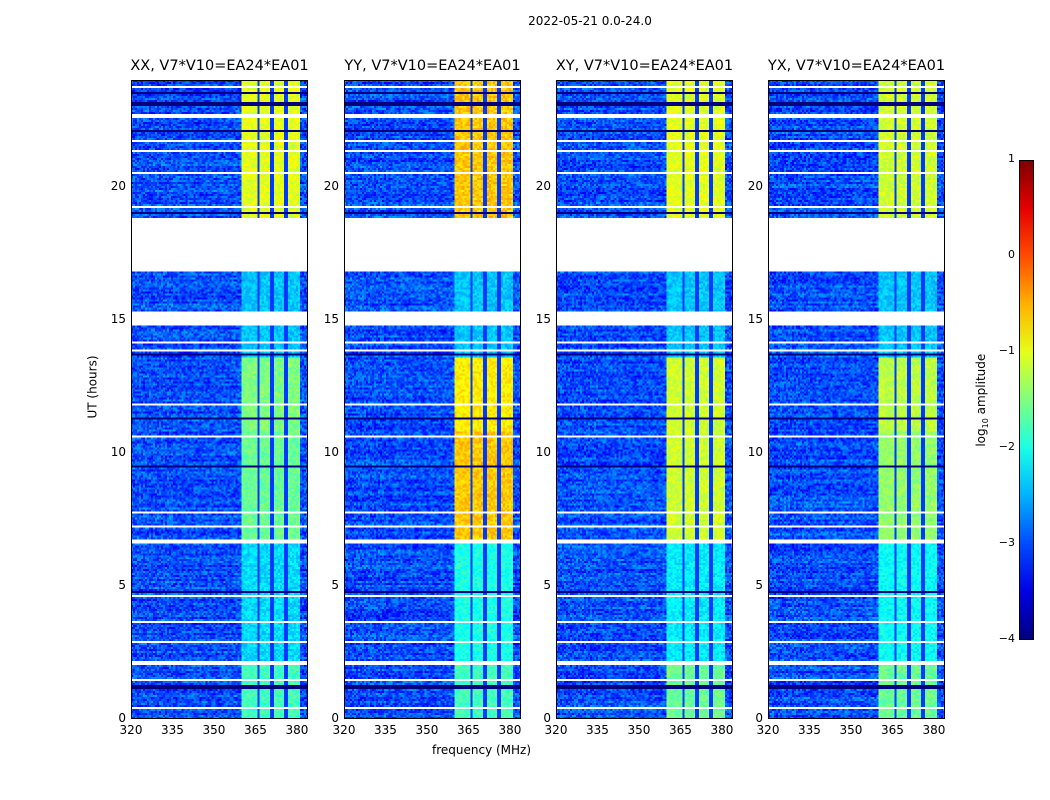 This screenshot has width=1050, height=800. What do you see at coordinates (1011, 158) in the screenshot?
I see `colorbar-tick-label: 1` at bounding box center [1011, 158].